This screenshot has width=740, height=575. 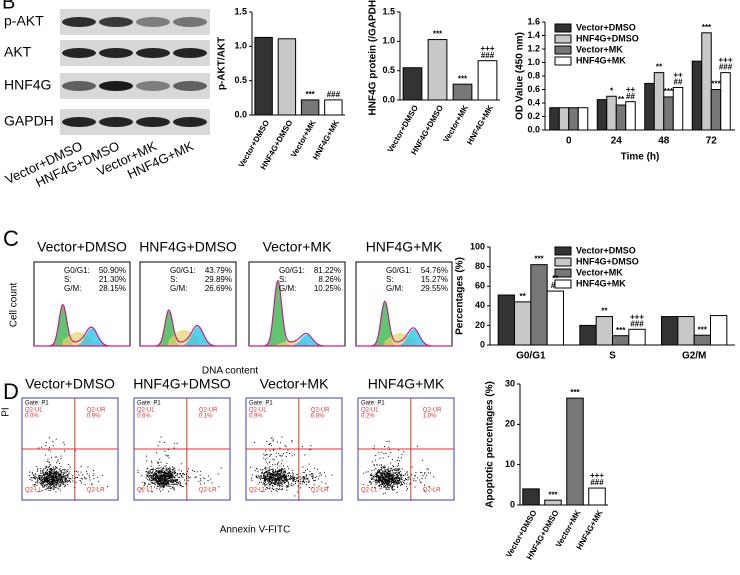 What do you see at coordinates (11, 238) in the screenshot?
I see `panel-label: C` at bounding box center [11, 238].